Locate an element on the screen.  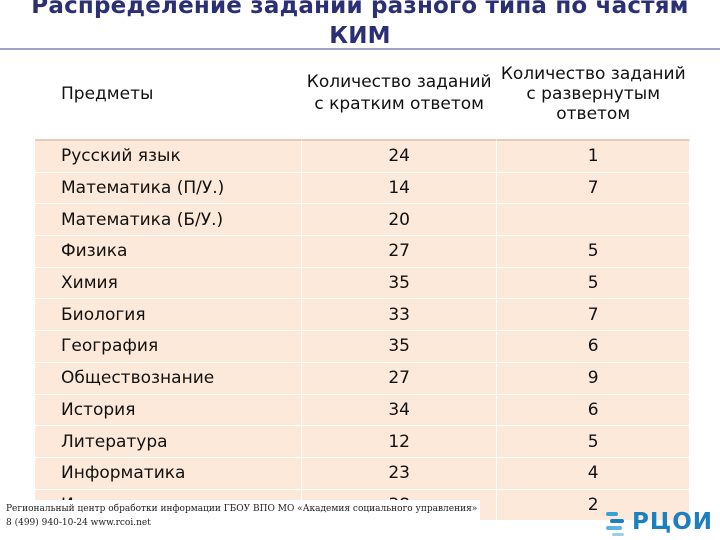
long-answer-count is located at coordinates (593, 220).